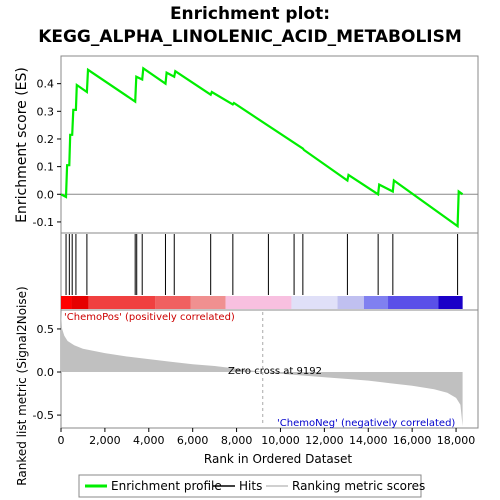 This screenshot has height=500, width=500. Describe the element at coordinates (46, 194) in the screenshot. I see `es-y-tick-label: 0.0` at that location.